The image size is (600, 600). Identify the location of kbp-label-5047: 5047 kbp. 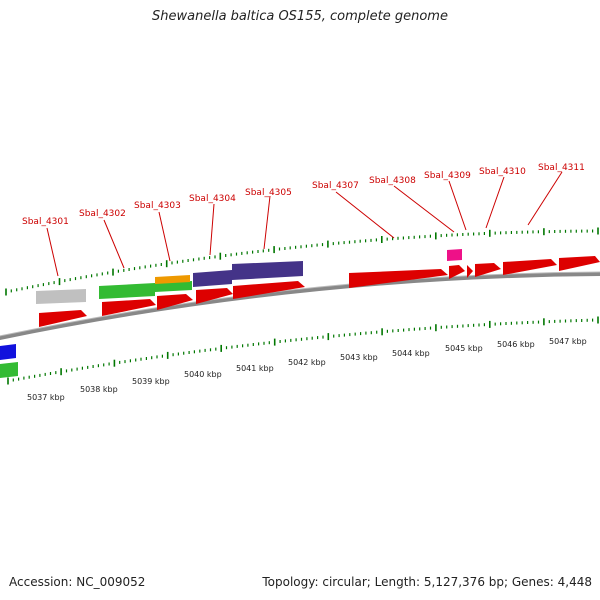
(568, 341).